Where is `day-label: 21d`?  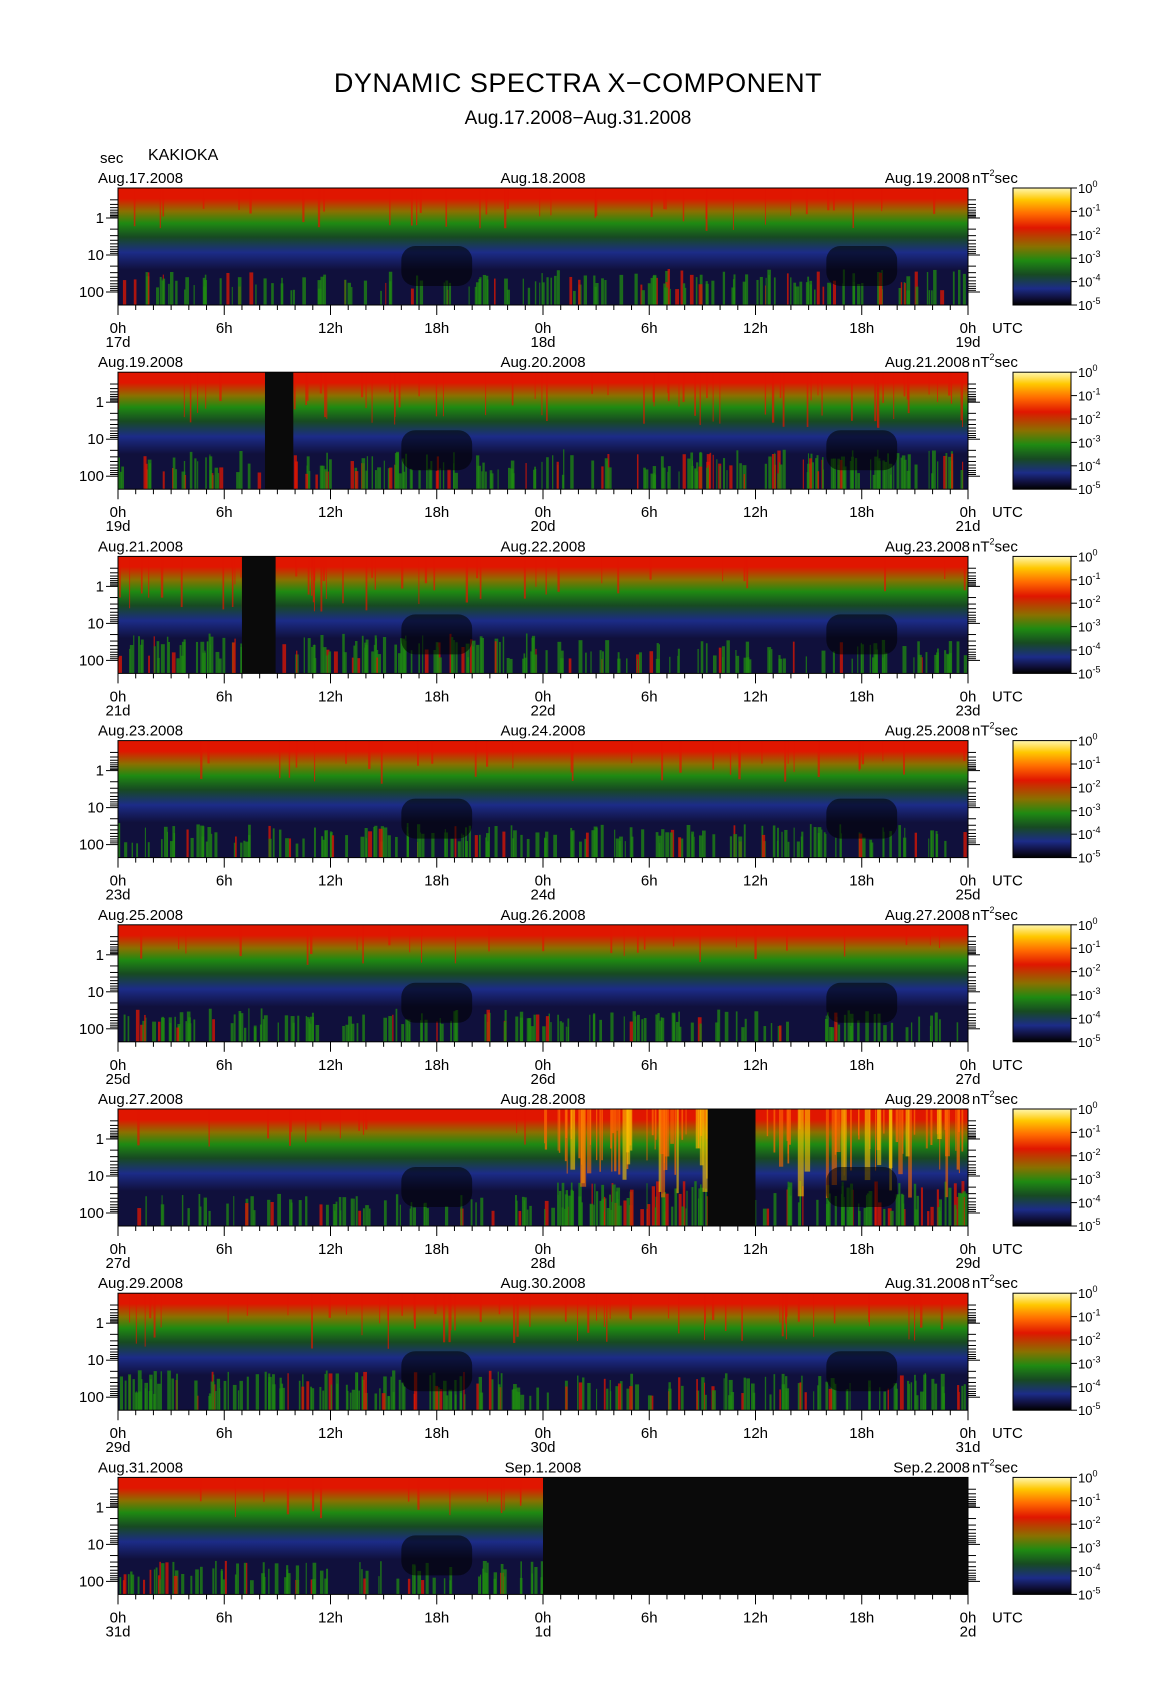 day-label: 21d is located at coordinates (117, 710).